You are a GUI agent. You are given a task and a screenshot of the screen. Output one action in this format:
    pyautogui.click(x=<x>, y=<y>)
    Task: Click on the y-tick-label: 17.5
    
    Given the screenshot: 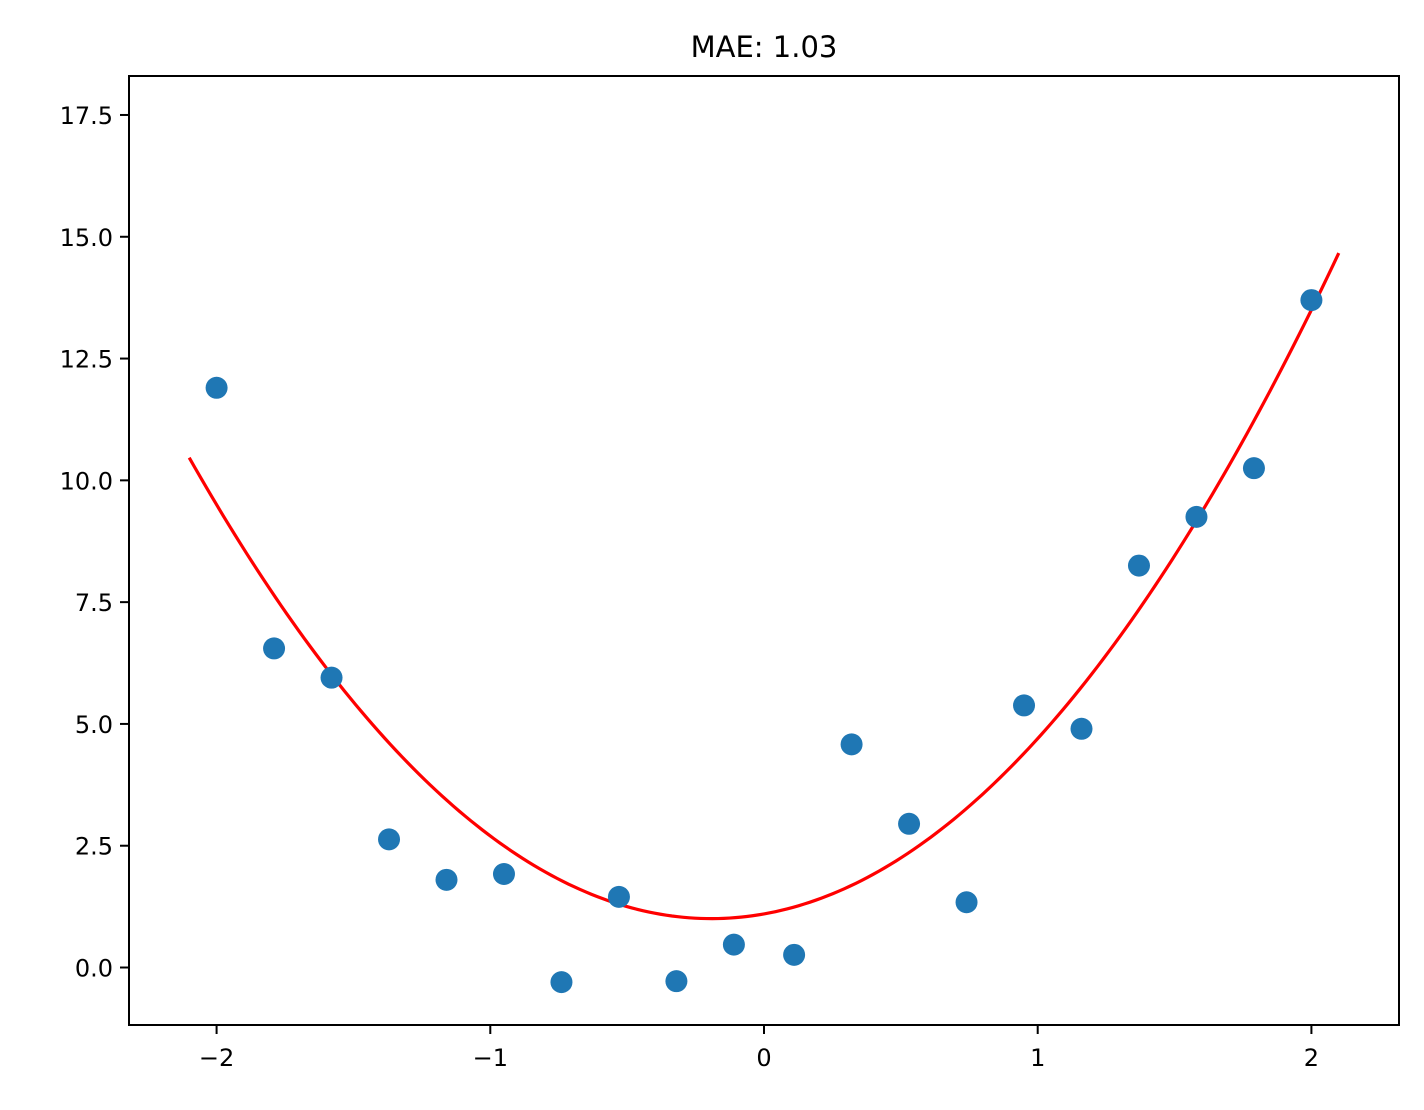 What is the action you would take?
    pyautogui.click(x=86, y=116)
    